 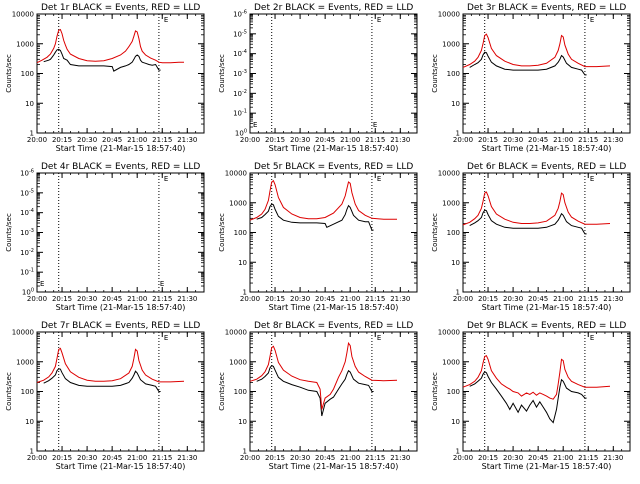 What do you see at coordinates (333, 167) in the screenshot?
I see `panel-title: Det 5r BLACK = Events, RED = LLD` at bounding box center [333, 167].